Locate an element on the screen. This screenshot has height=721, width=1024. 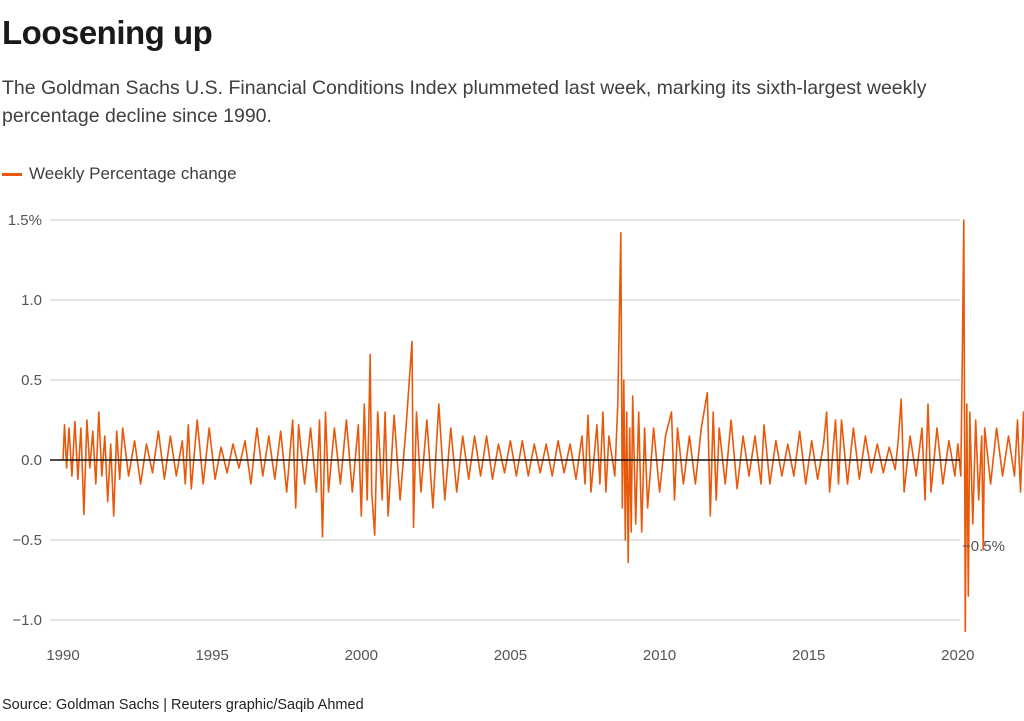
y-axis-ticks: 1.5% 1.0 0.5 0.0 −0.5 −1.0 is located at coordinates (25, 420).